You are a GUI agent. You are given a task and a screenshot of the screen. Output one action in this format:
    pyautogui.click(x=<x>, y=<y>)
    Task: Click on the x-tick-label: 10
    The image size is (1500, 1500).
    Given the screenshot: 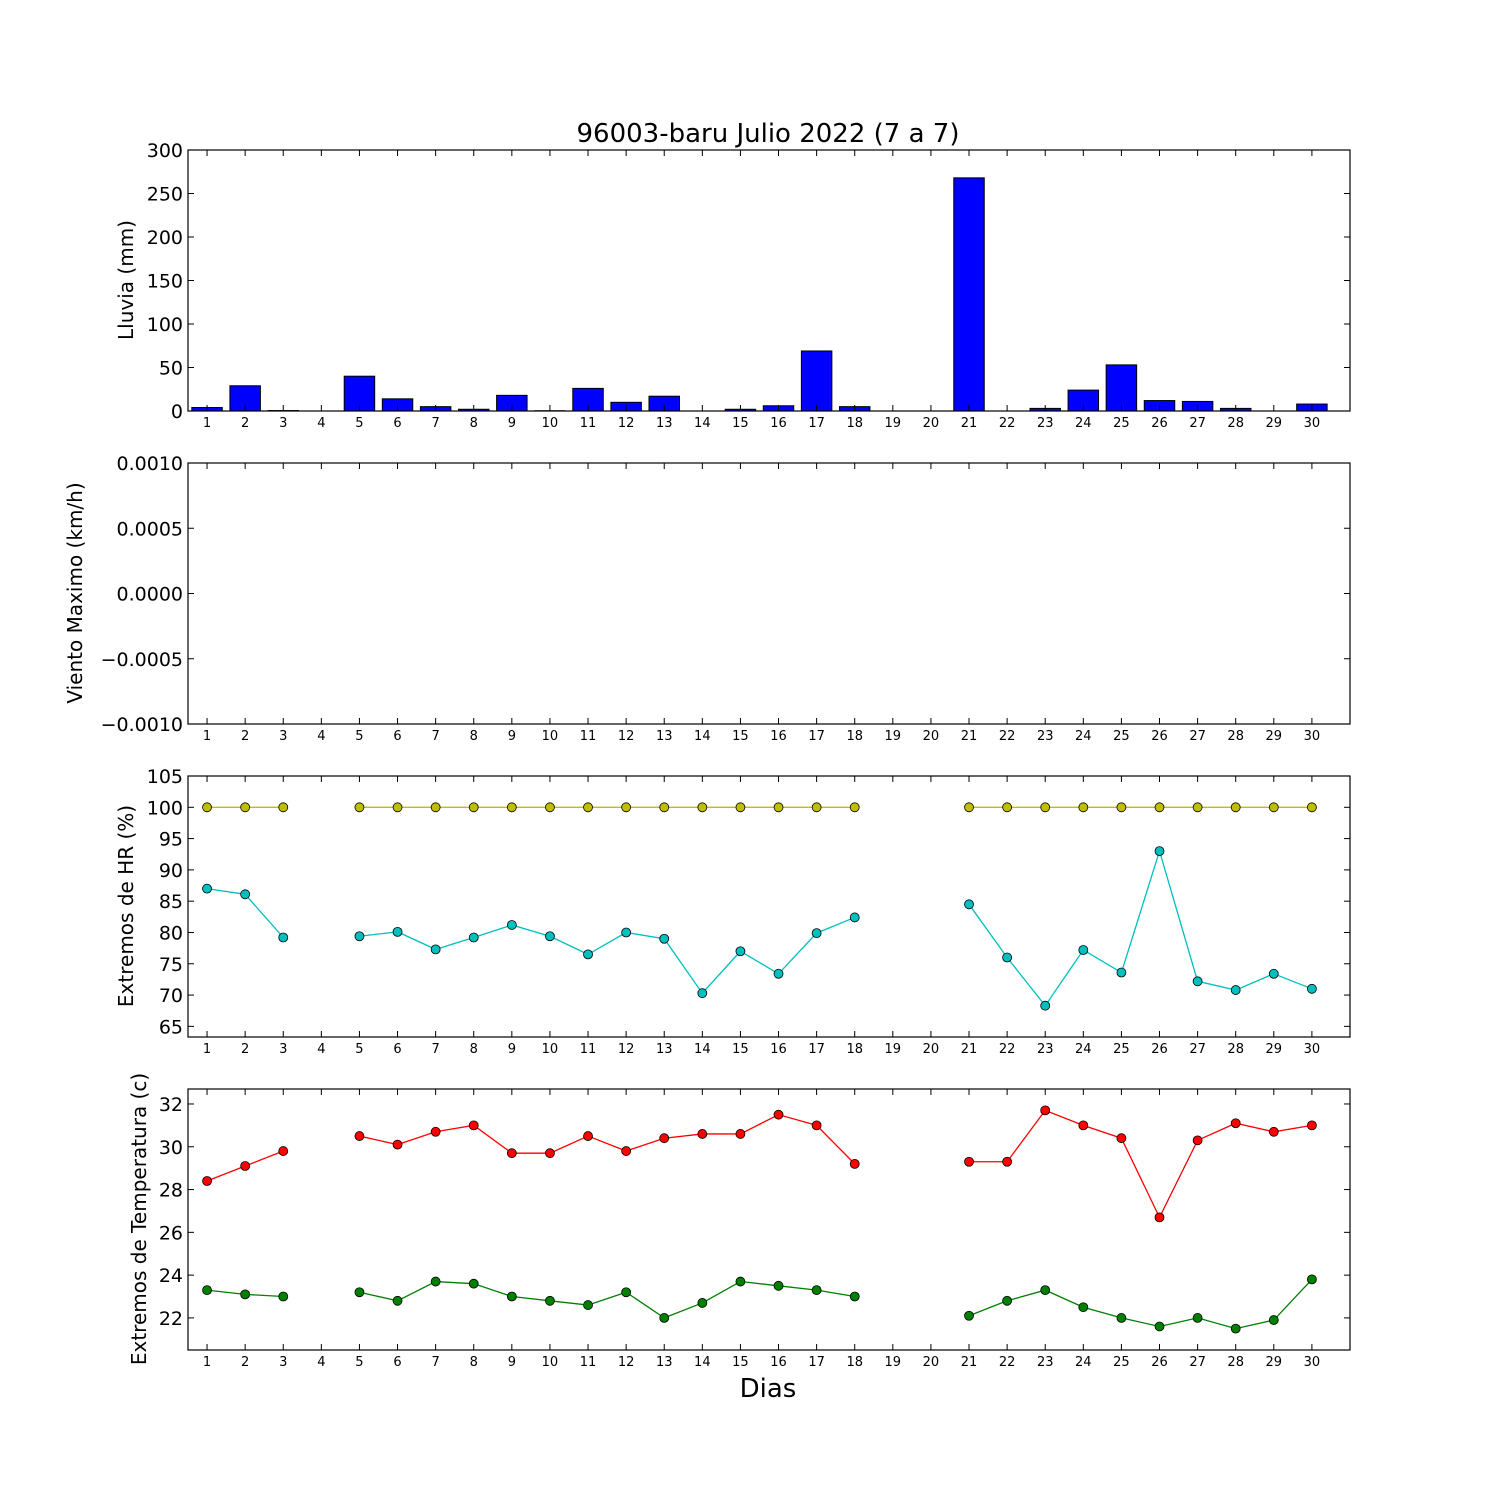 What is the action you would take?
    pyautogui.click(x=550, y=1049)
    